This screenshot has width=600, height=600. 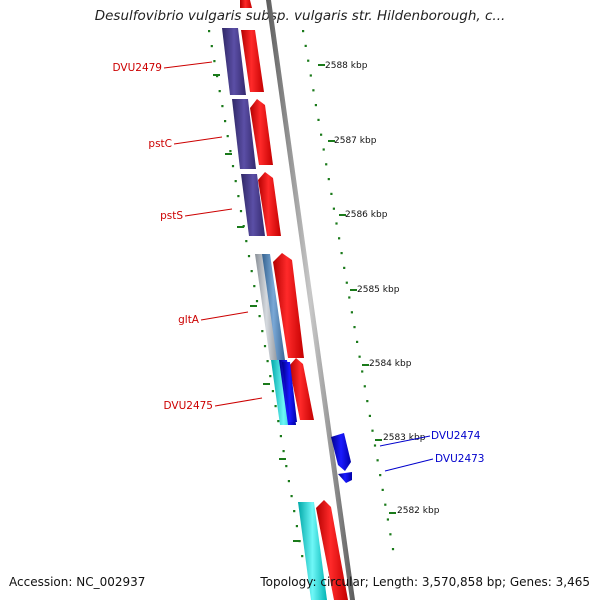 What do you see at coordinates (189, 320) in the screenshot?
I see `gene-label-glta: gltA` at bounding box center [189, 320].